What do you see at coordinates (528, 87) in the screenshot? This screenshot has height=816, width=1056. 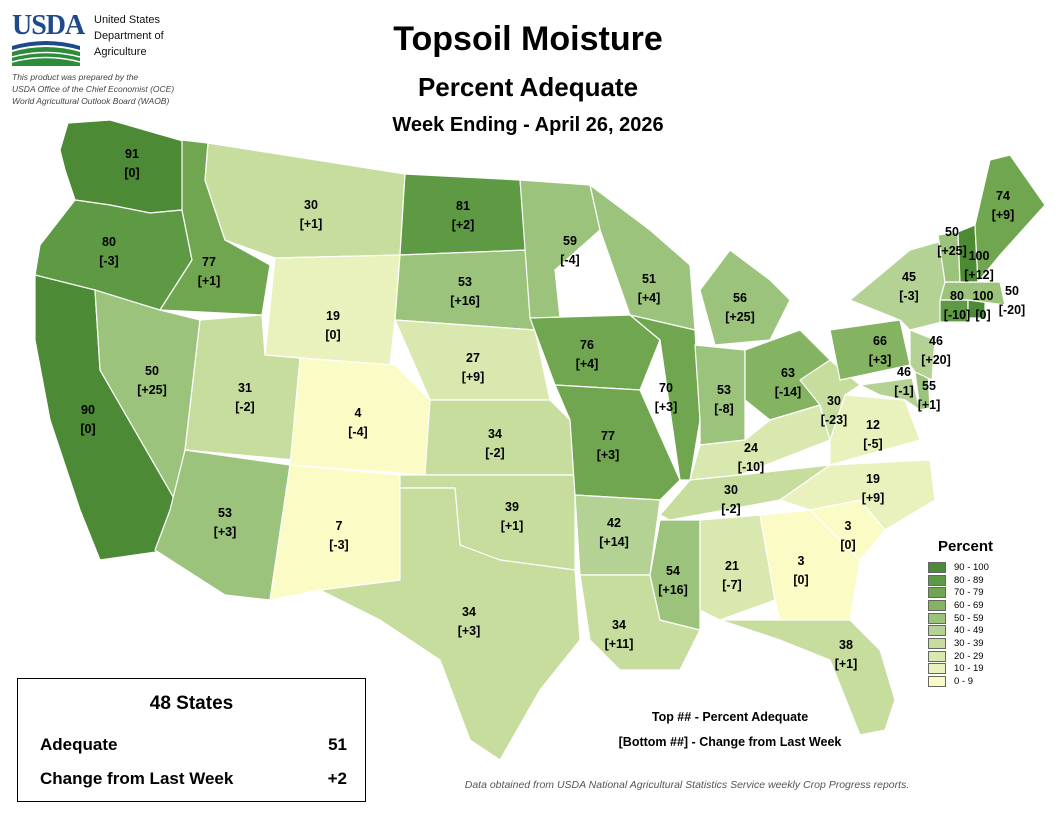 I see `map-subtitle: Percent Adequate` at bounding box center [528, 87].